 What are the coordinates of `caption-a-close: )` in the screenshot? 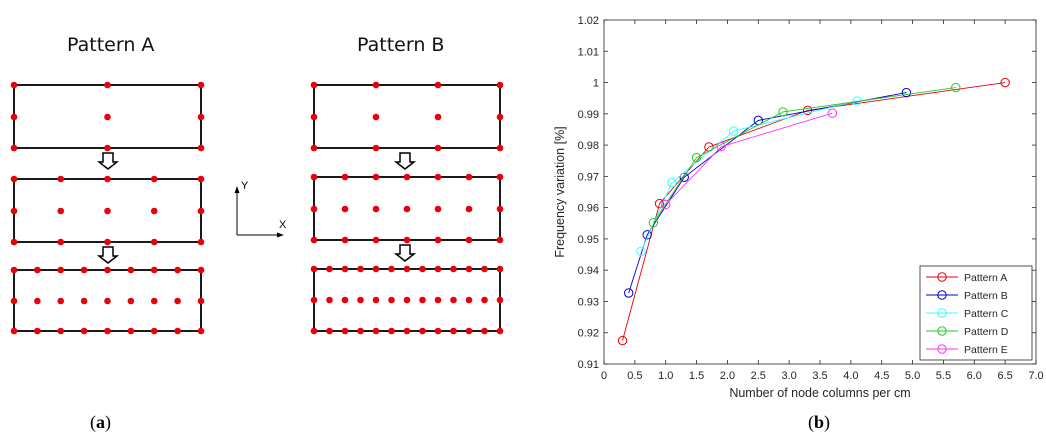 It's located at (108, 422).